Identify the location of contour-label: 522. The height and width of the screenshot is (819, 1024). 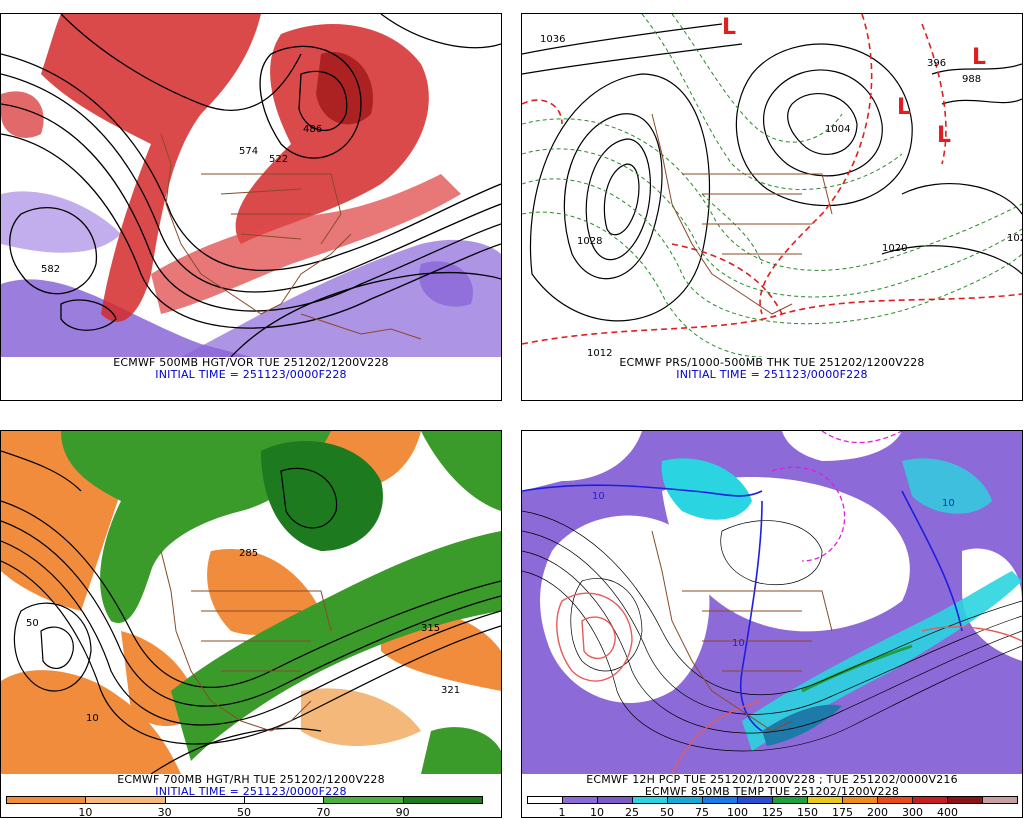
(278, 159).